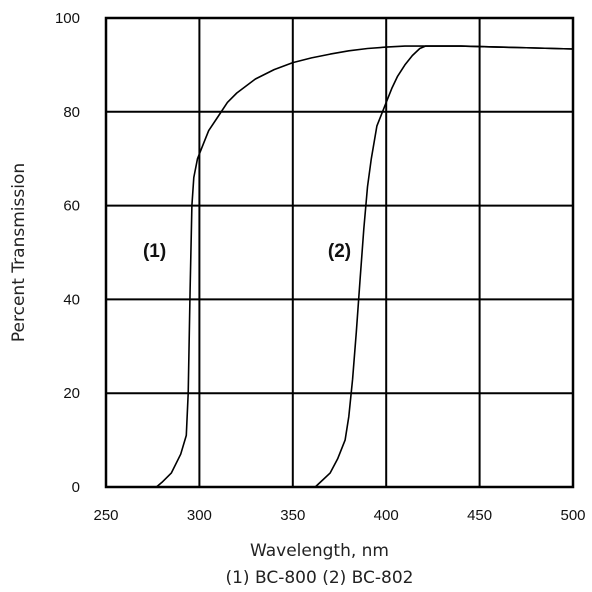  I want to click on x-tick-label: 250, so click(105, 515).